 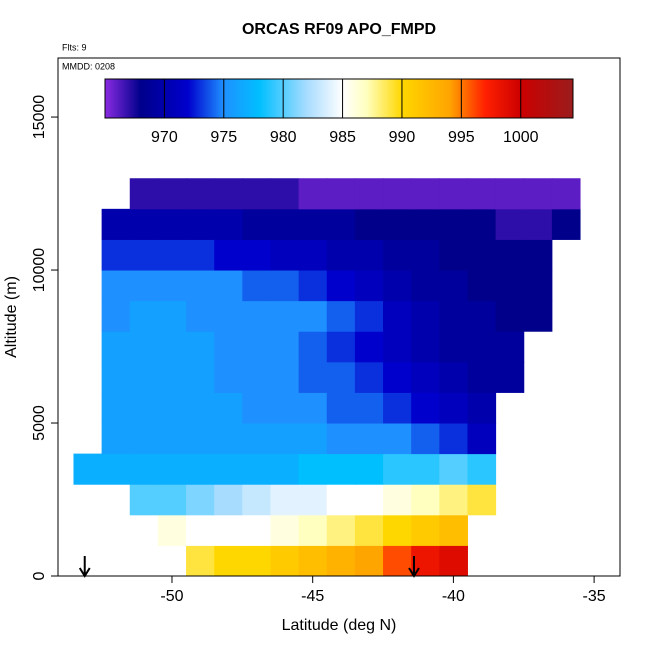 What do you see at coordinates (414, 567) in the screenshot?
I see `arrow` at bounding box center [414, 567].